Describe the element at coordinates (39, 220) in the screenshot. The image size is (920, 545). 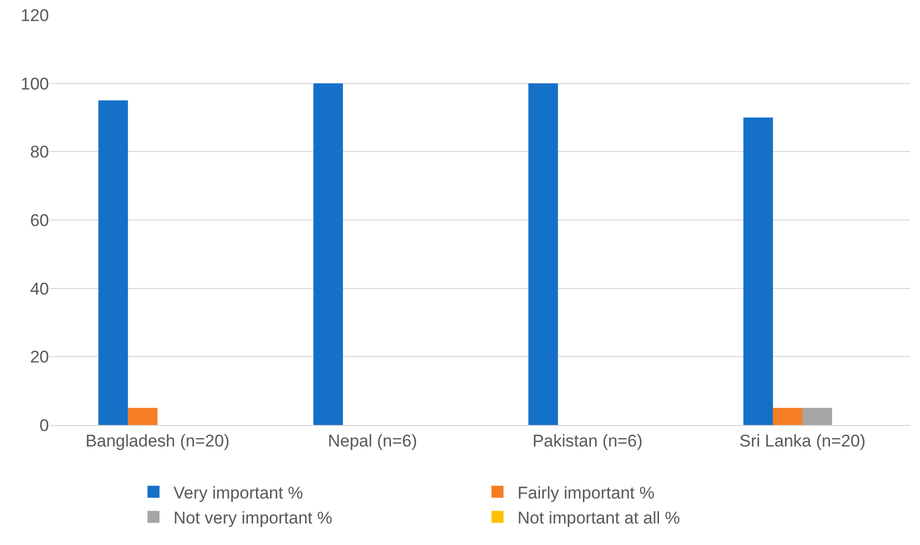
I see `y-tick-label: 60` at that location.